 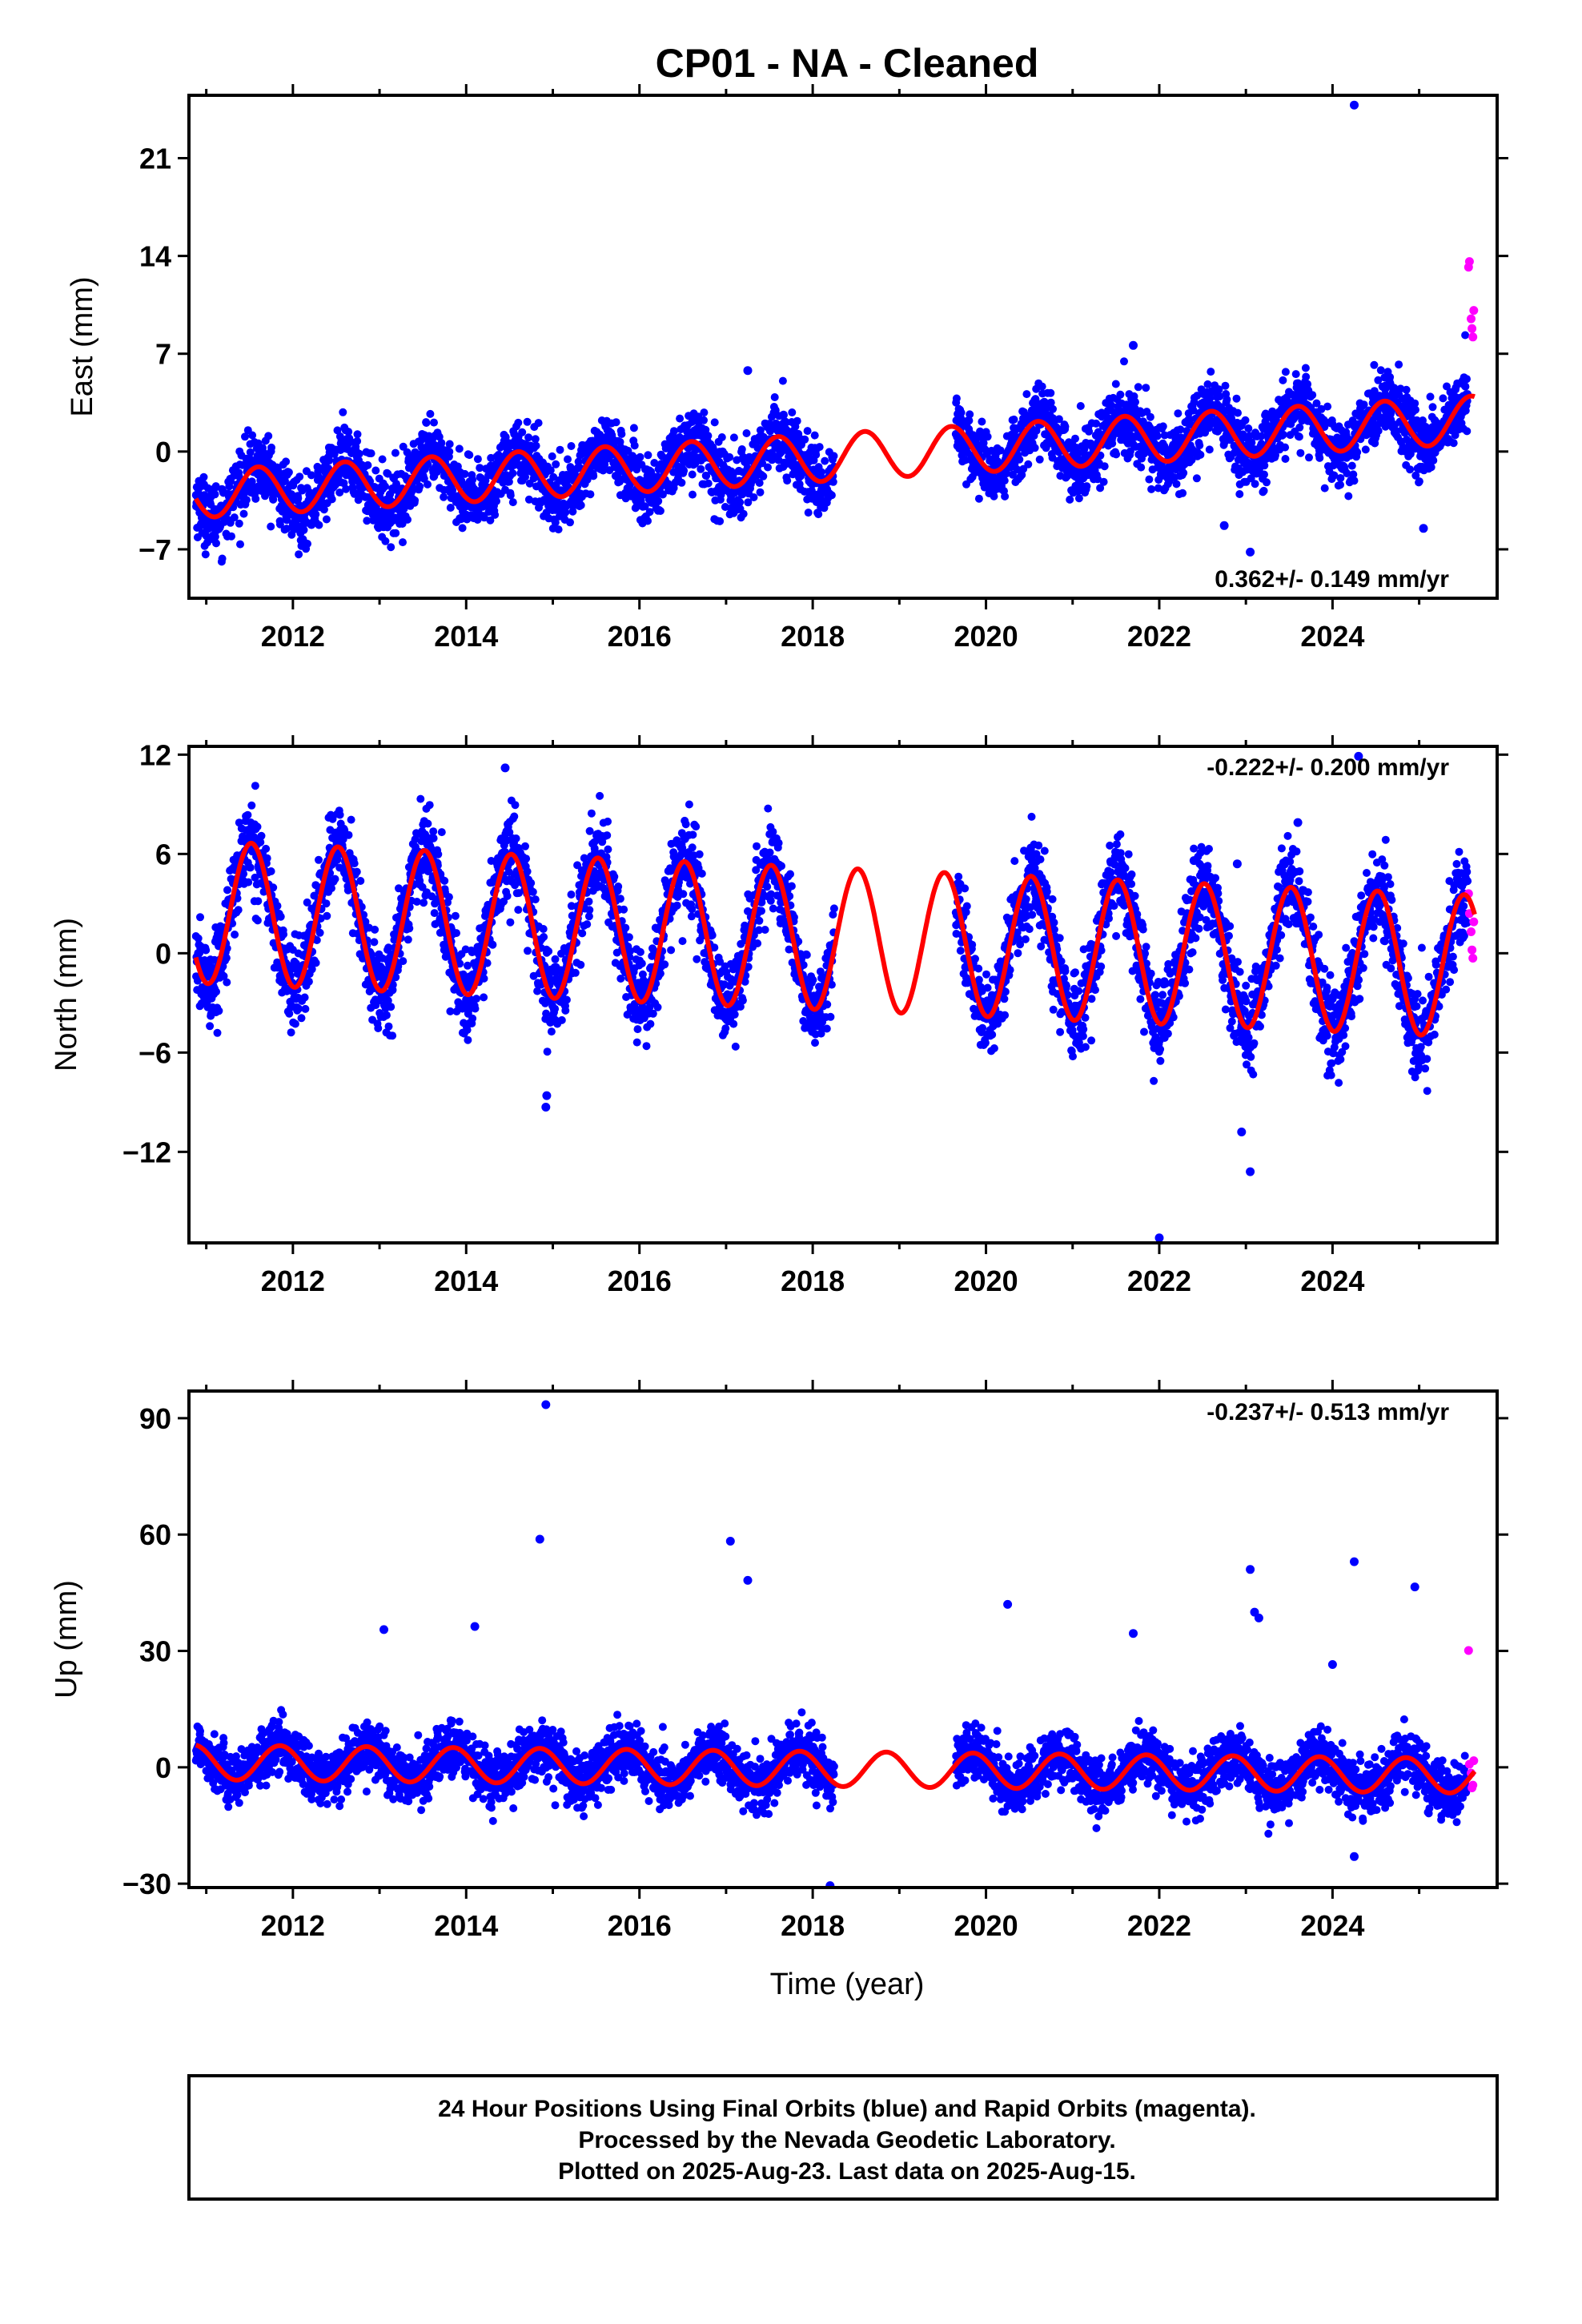 What do you see at coordinates (293, 636) in the screenshot?
I see `east-x-tick-label: 2012` at bounding box center [293, 636].